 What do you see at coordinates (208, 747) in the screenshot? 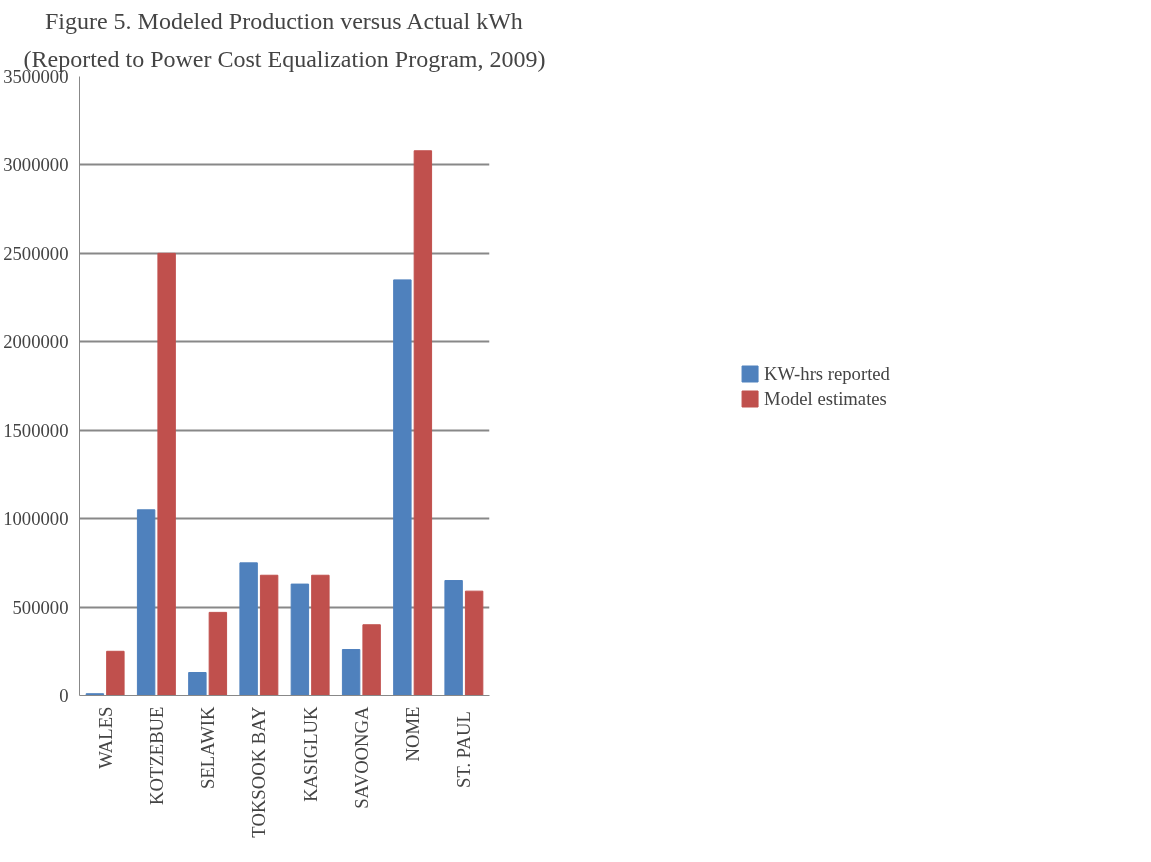
I see `x-tick-label: SELAWIK` at bounding box center [208, 747].